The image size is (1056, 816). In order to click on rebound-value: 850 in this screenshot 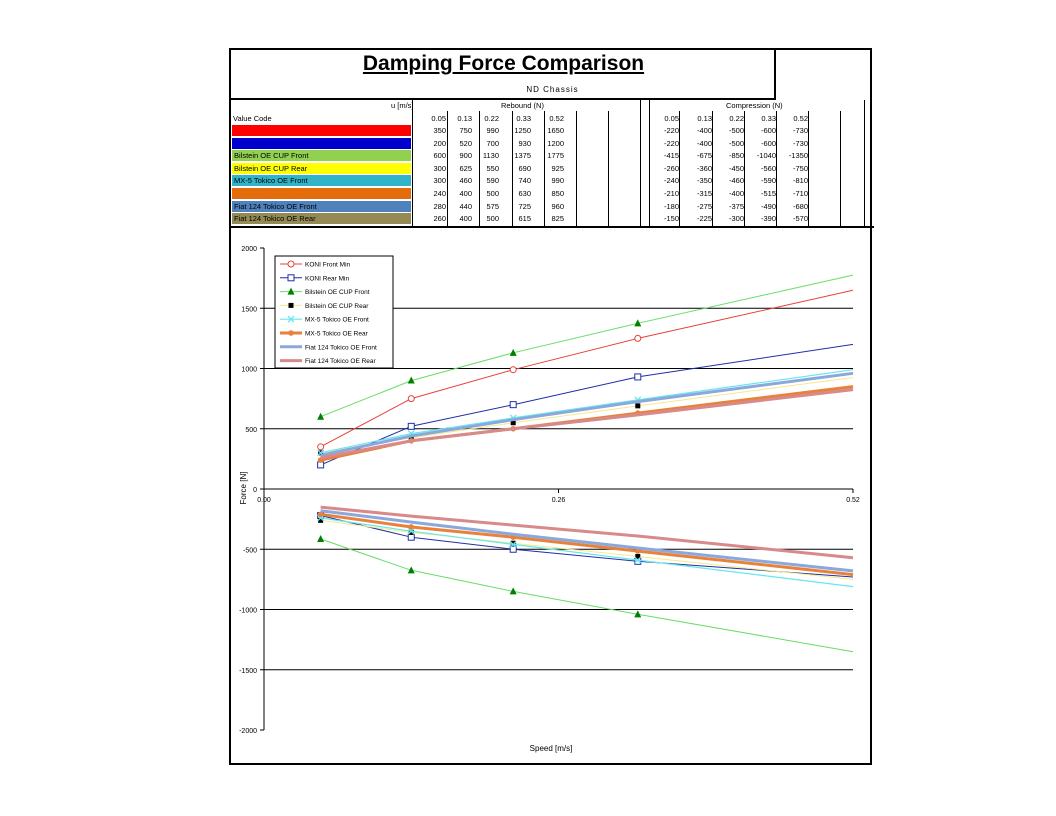, I will do `click(557, 193)`.